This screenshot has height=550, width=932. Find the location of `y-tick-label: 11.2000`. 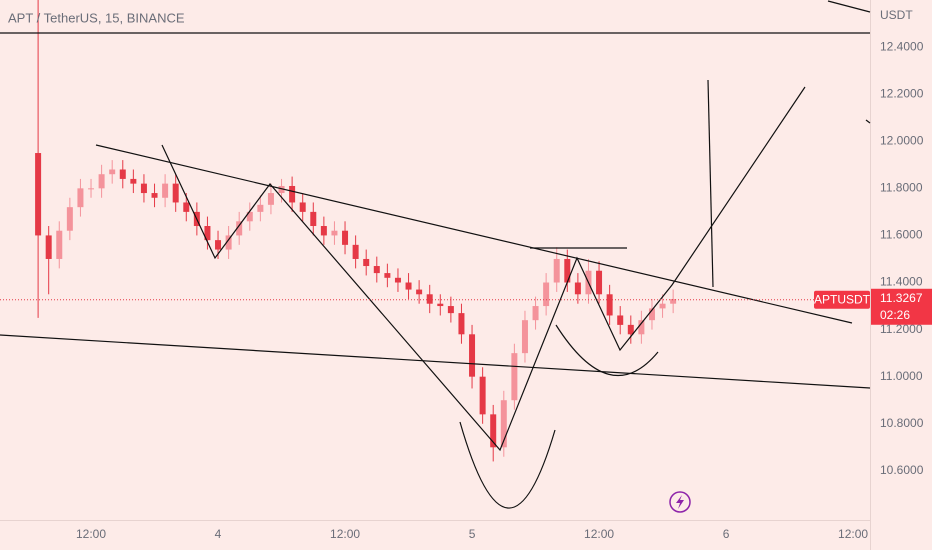

y-tick-label: 11.2000 is located at coordinates (901, 329).